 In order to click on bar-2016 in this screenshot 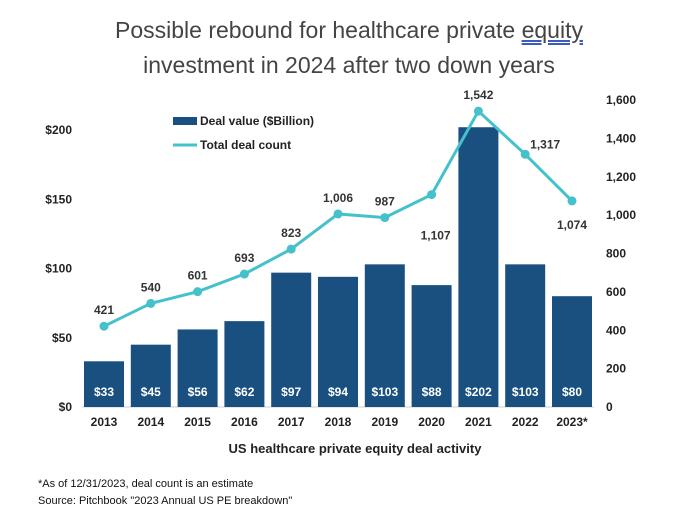, I will do `click(244, 364)`.